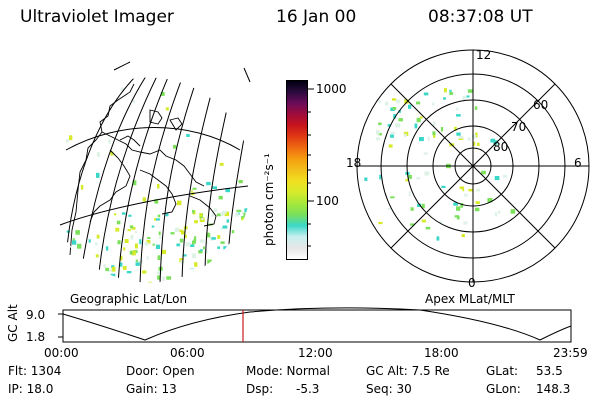  I want to click on alt-axis-label: GC Alt, so click(13, 323).